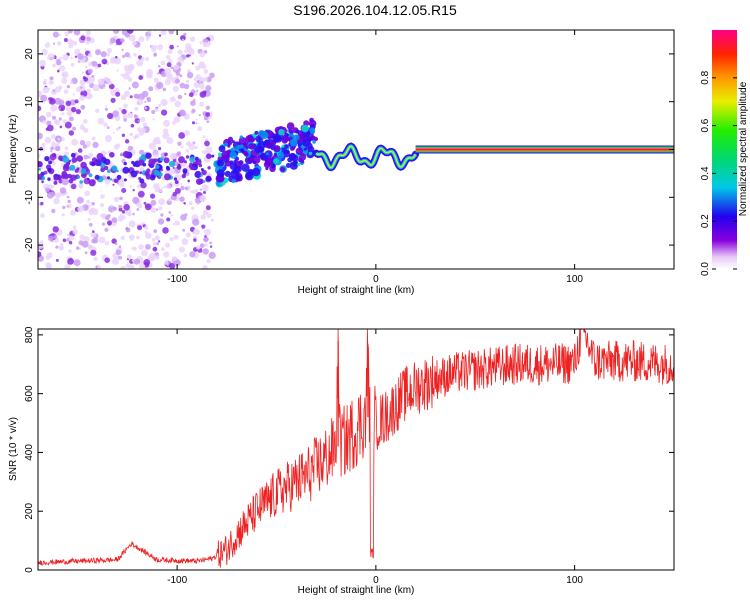 This screenshot has height=600, width=750. What do you see at coordinates (13, 149) in the screenshot?
I see `spectrogram-y-axis-label: Frequency (Hz)` at bounding box center [13, 149].